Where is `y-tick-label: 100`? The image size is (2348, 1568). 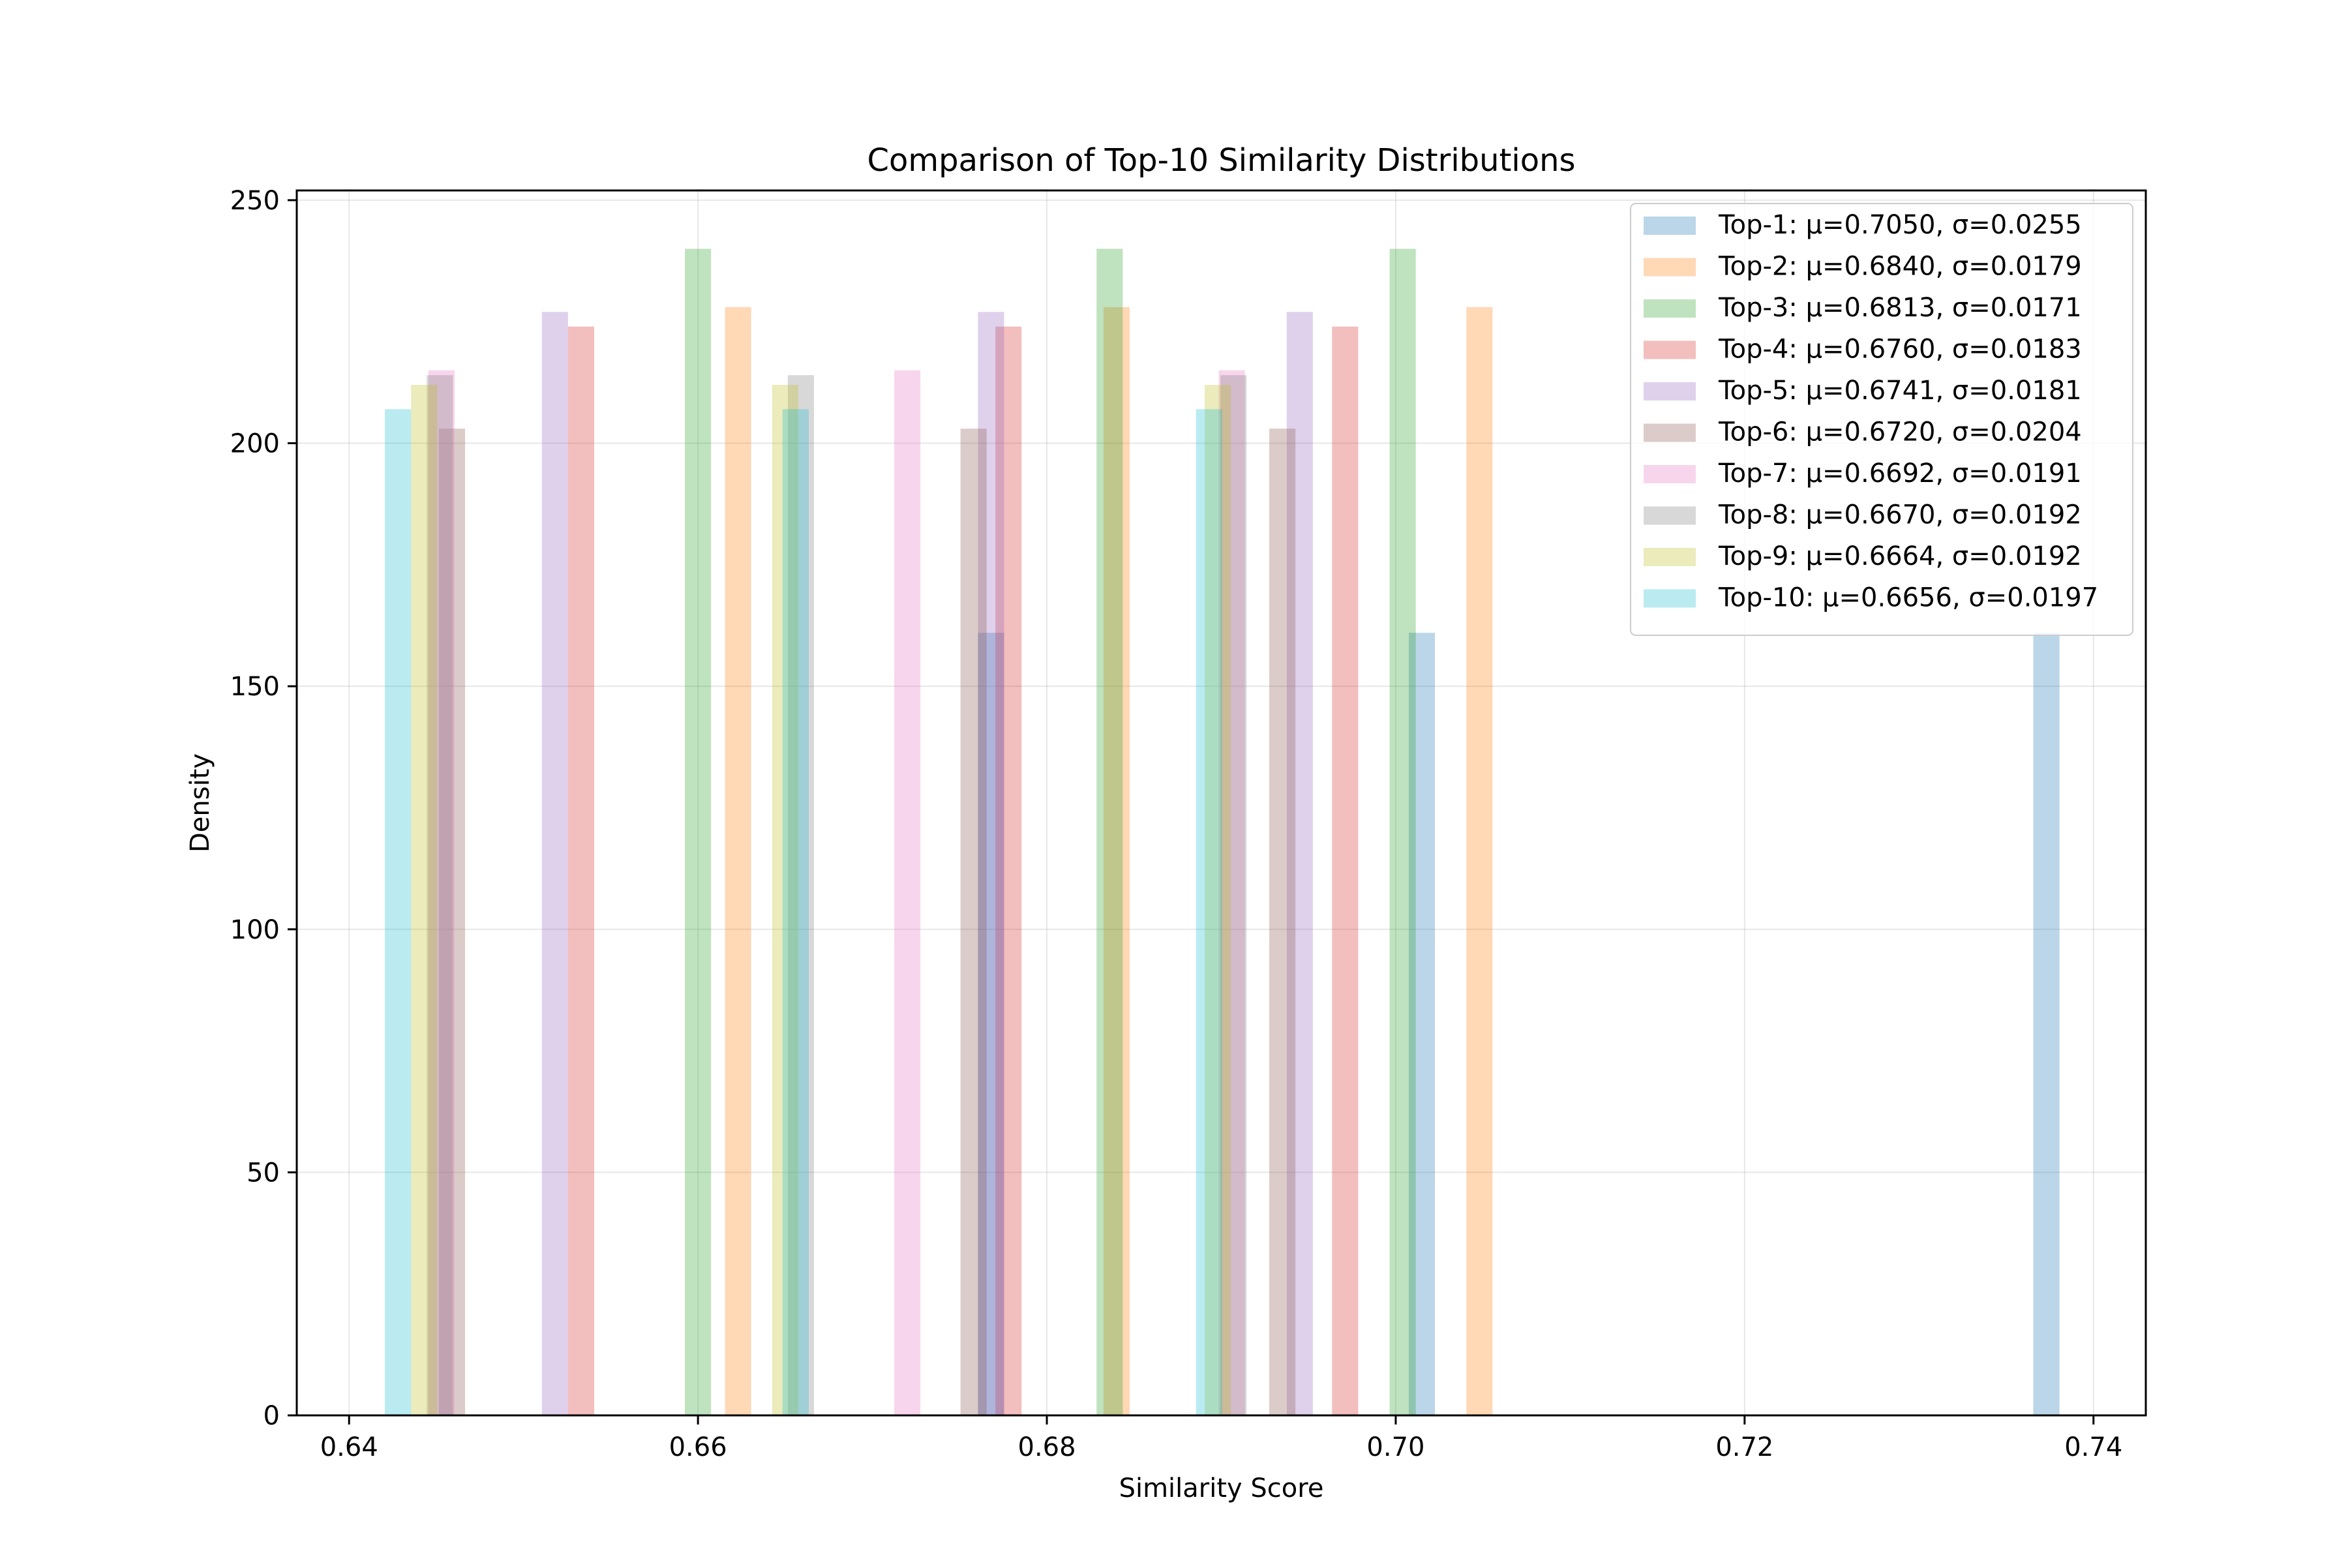 y-tick-label: 100 is located at coordinates (255, 930).